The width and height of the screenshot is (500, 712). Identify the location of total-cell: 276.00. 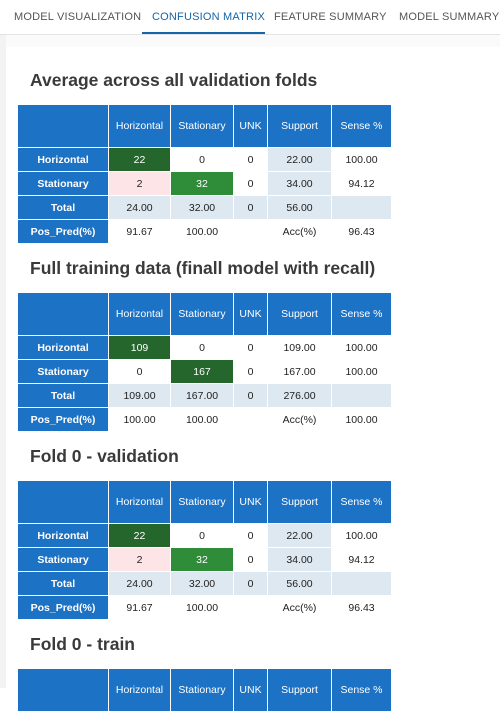
(299, 395).